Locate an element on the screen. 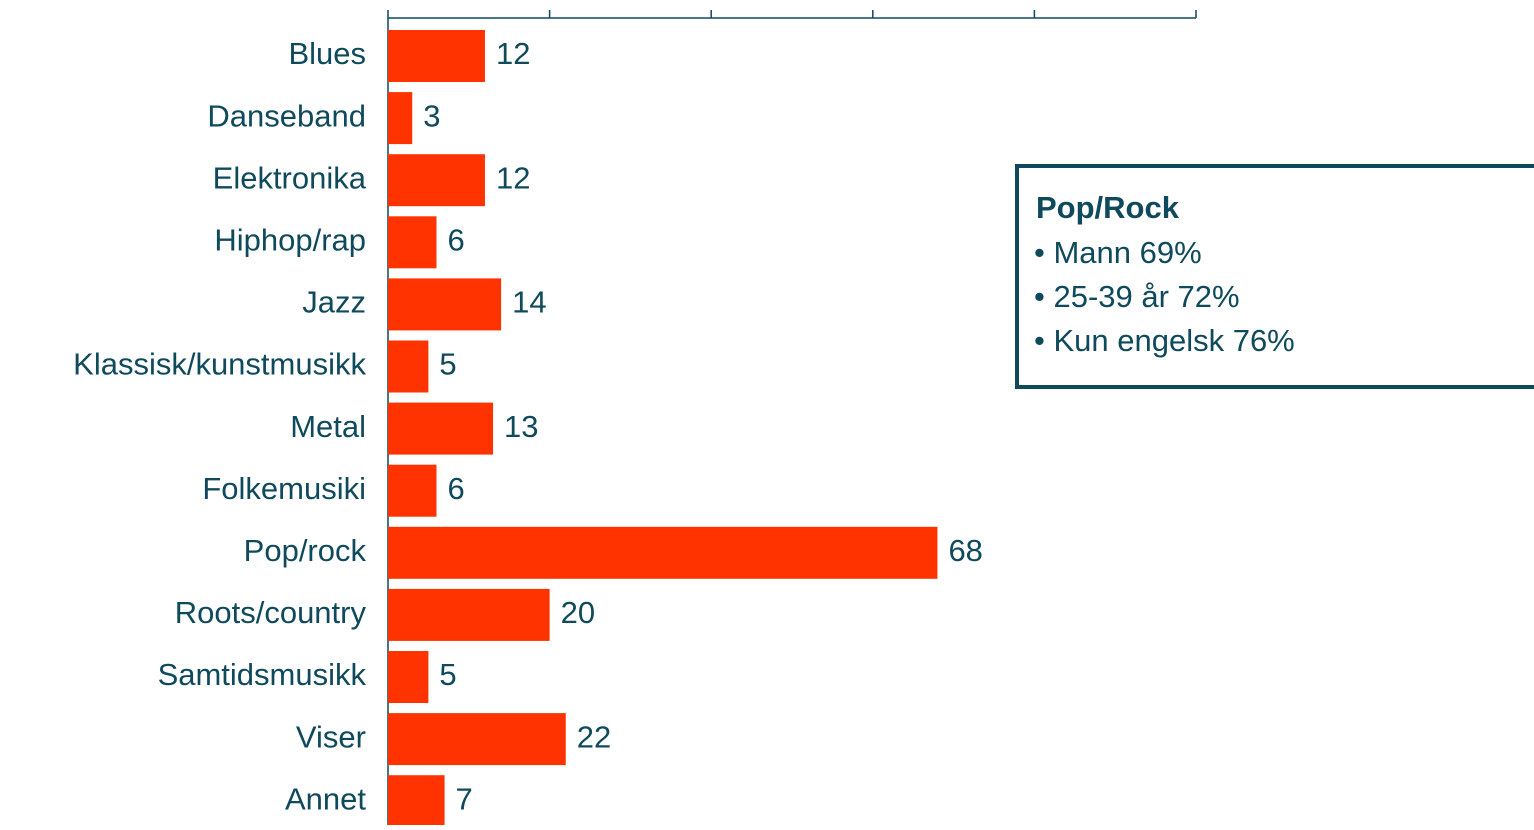 The height and width of the screenshot is (830, 1534). value-label: 68 is located at coordinates (965, 550).